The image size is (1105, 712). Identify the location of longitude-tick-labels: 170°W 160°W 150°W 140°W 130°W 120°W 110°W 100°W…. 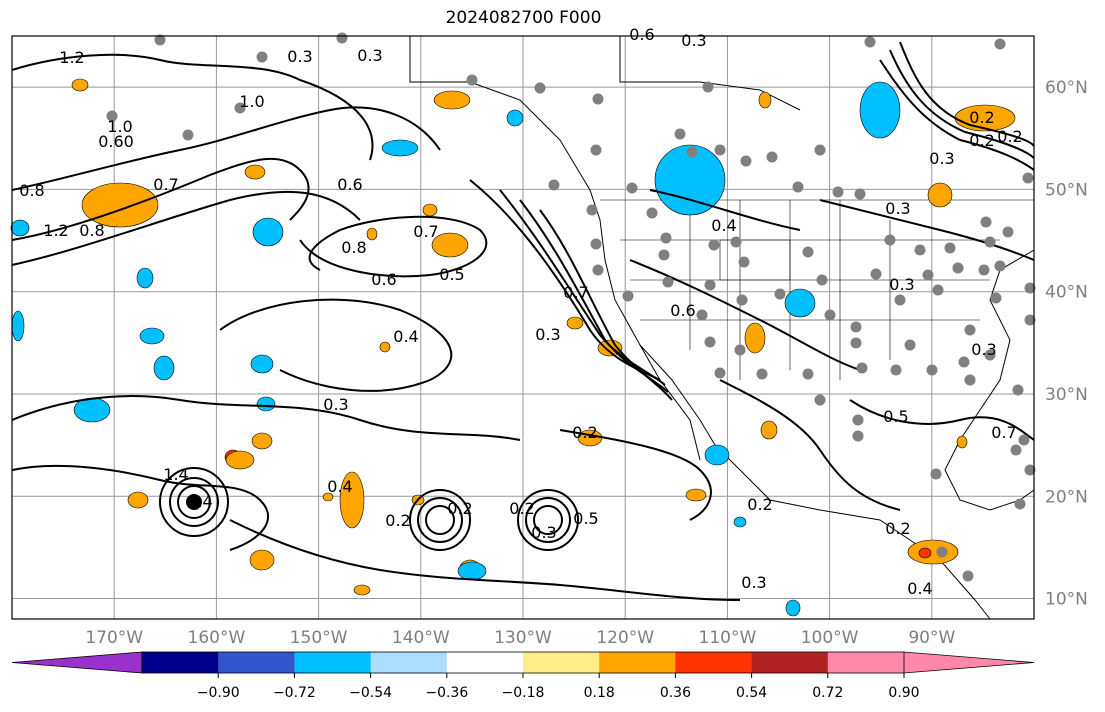
(520, 638).